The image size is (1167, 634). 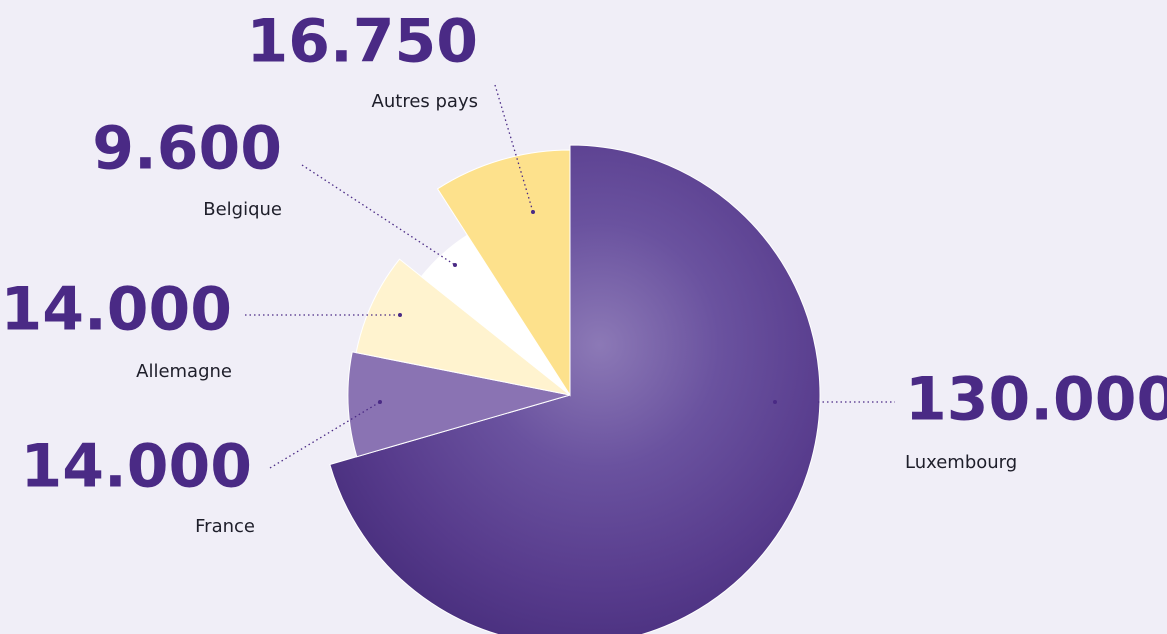 I want to click on category-label: Allemagne, so click(x=184, y=371).